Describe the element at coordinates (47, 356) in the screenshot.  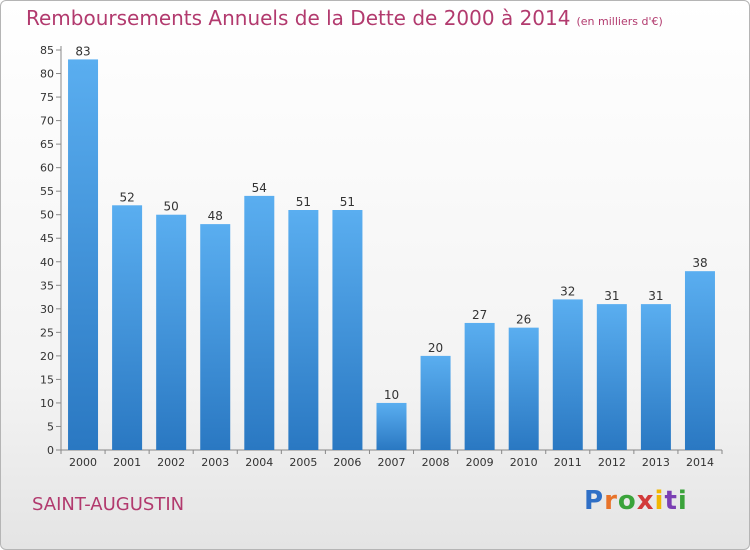
I see `y-tick-label: 20` at that location.